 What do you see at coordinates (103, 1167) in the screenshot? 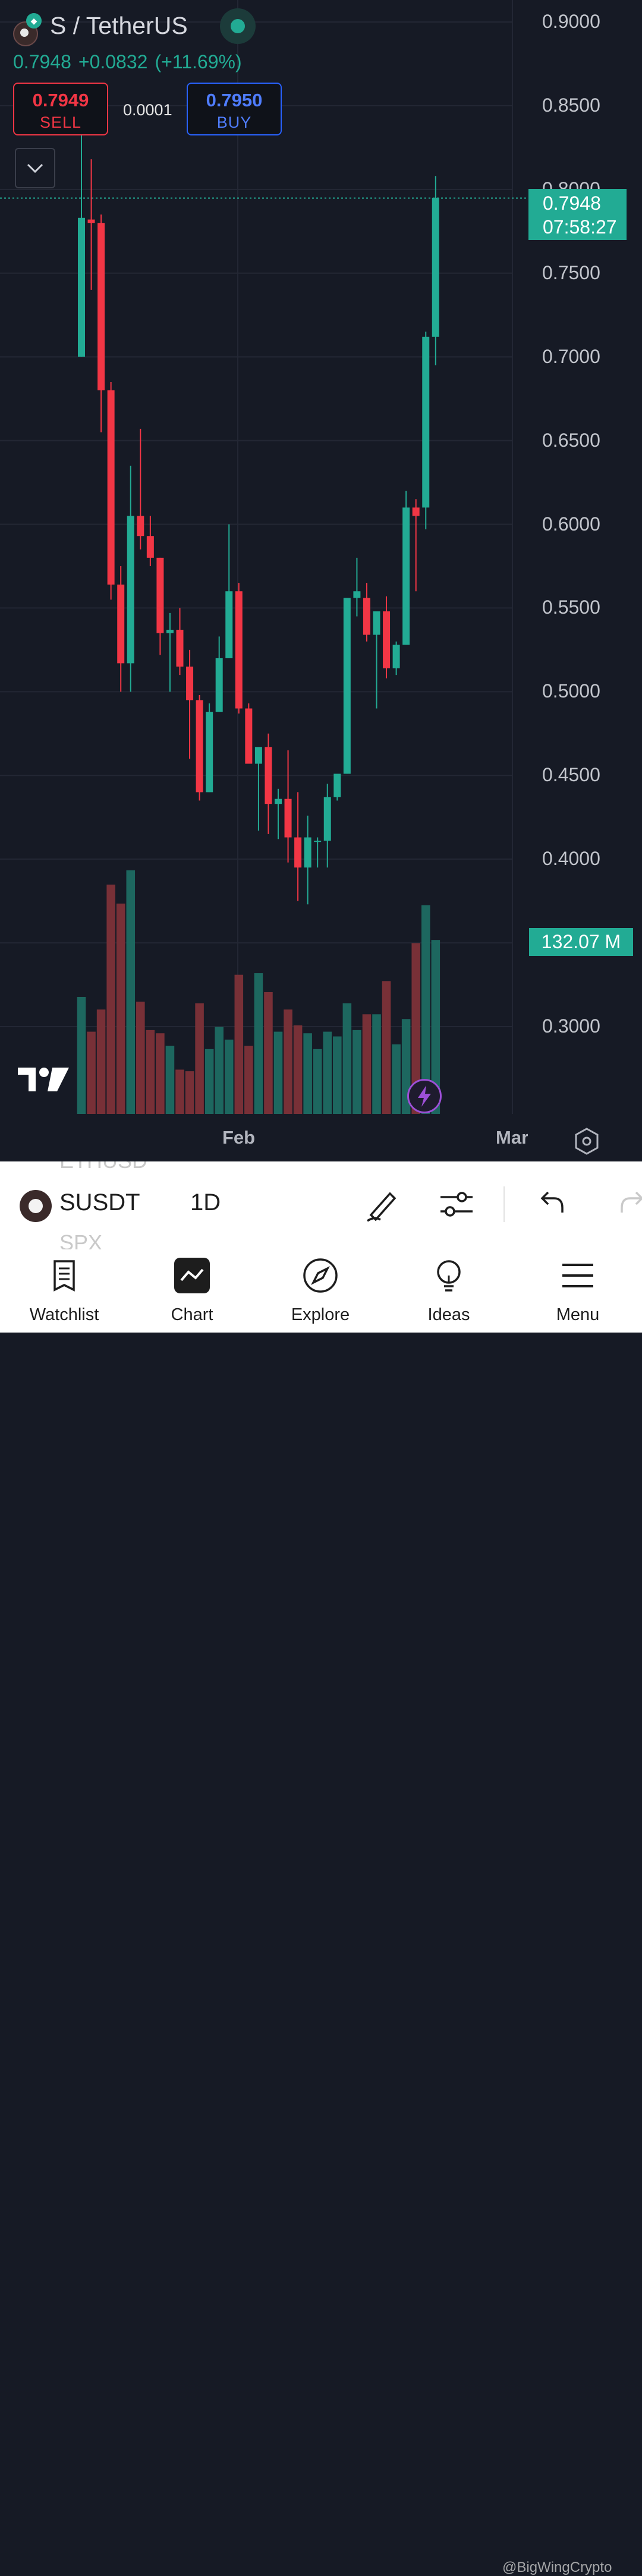
I see `prev-symbol-ghost: ETHUSD` at bounding box center [103, 1167].